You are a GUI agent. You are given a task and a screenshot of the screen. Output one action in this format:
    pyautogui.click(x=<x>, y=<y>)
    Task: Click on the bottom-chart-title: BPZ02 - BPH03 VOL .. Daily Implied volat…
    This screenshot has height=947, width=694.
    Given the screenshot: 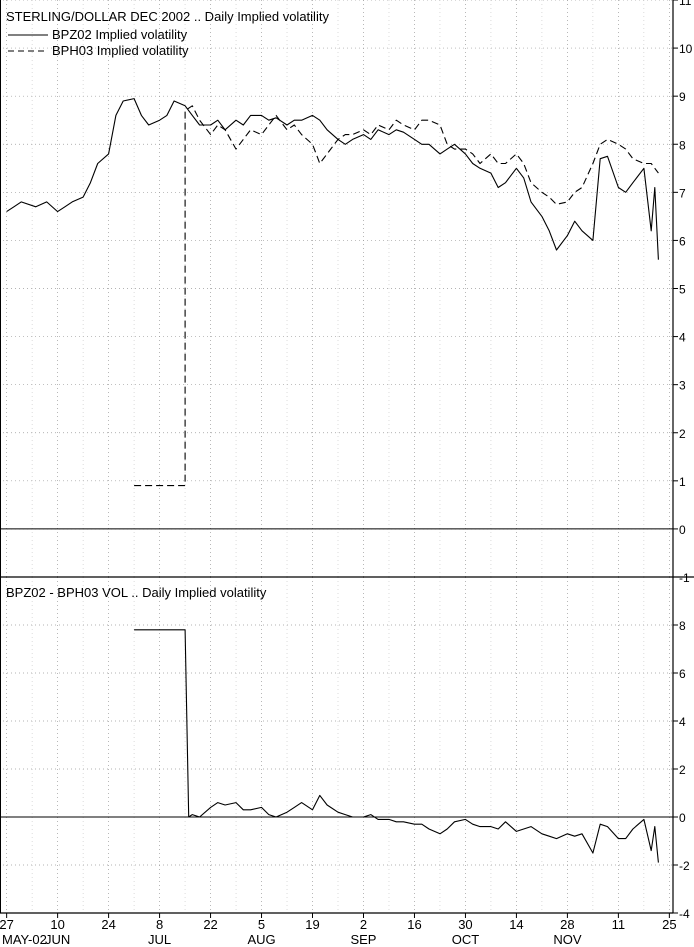 What is the action you would take?
    pyautogui.click(x=136, y=592)
    